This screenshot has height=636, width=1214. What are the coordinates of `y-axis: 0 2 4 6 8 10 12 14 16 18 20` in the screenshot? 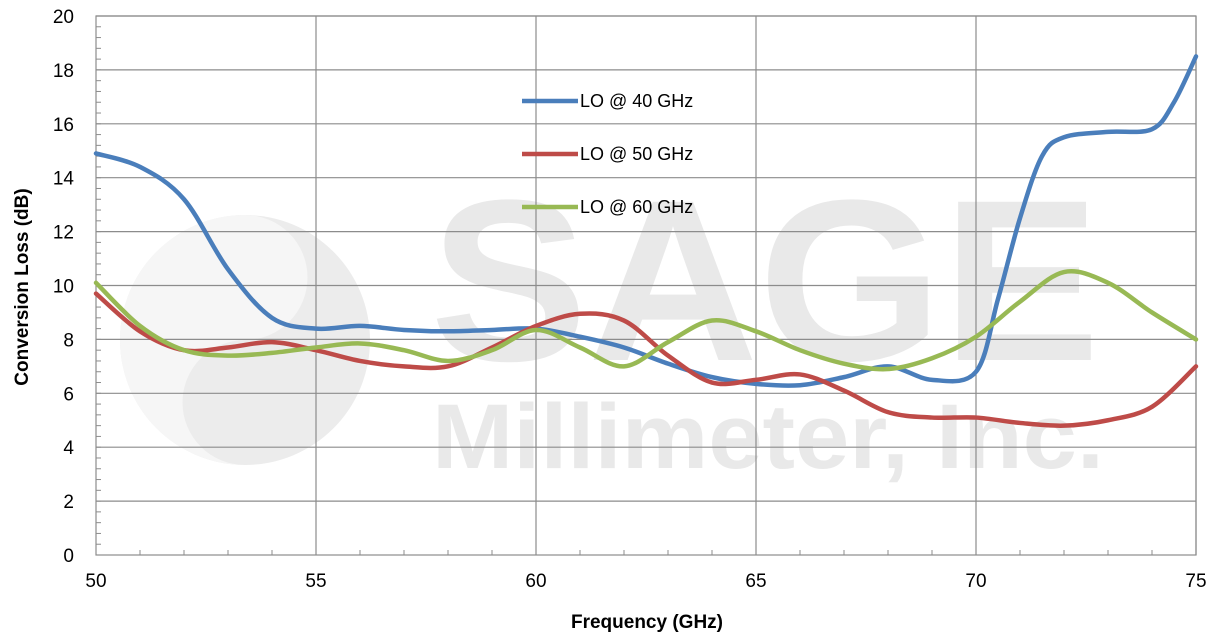 It's located at (64, 287).